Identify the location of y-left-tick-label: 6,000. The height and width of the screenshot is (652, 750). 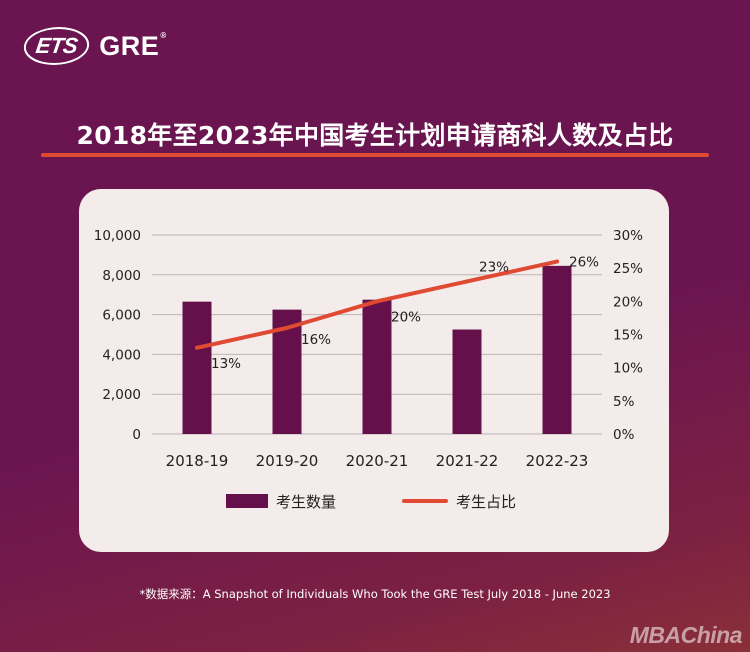
(121, 316).